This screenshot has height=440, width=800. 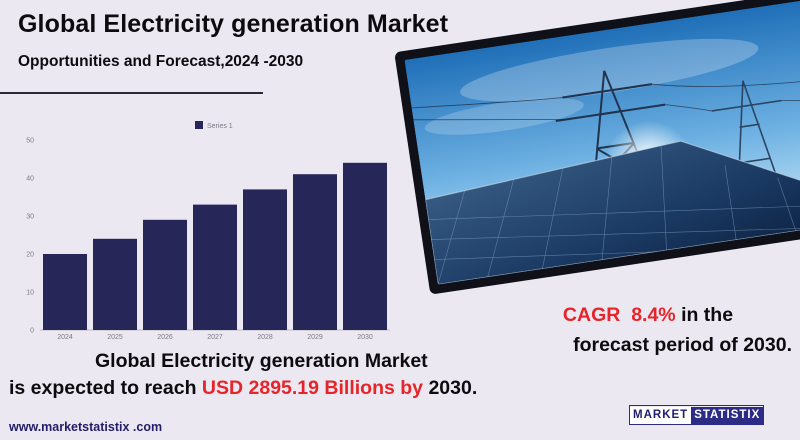 What do you see at coordinates (453, 388) in the screenshot?
I see `forecast-year: 2030.` at bounding box center [453, 388].